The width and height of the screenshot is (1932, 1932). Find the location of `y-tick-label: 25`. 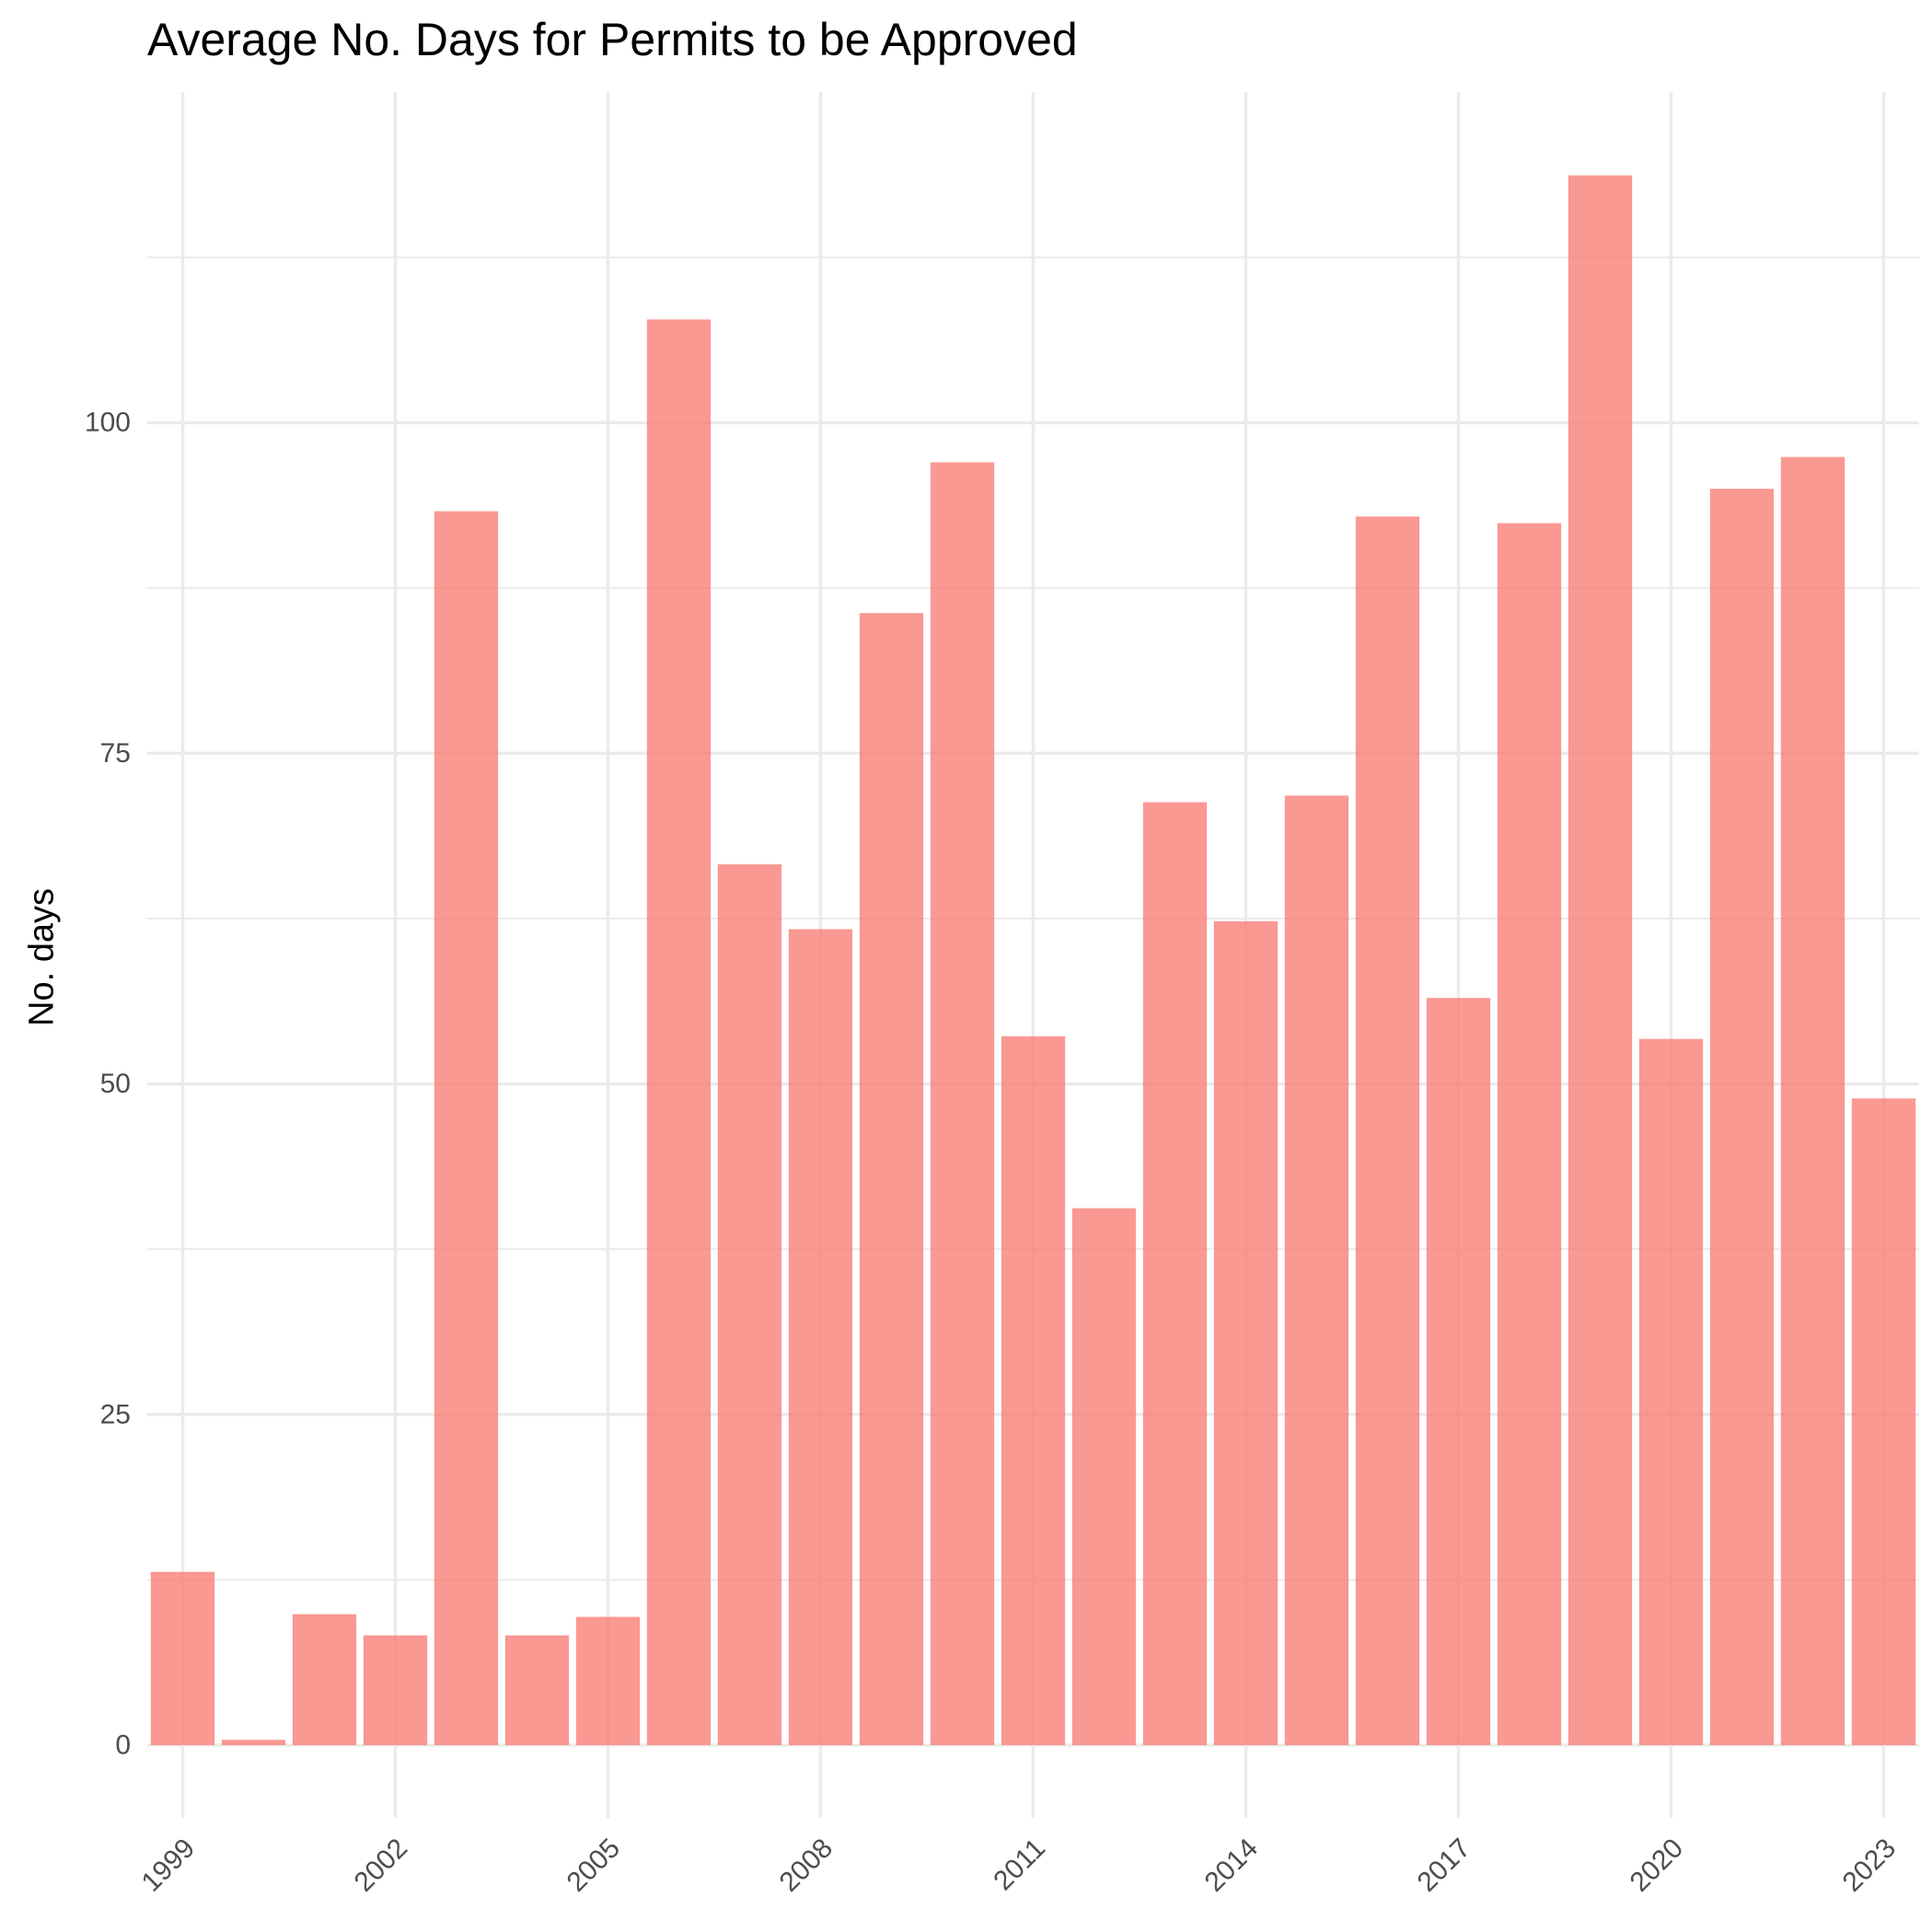

y-tick-label: 25 is located at coordinates (116, 1414).